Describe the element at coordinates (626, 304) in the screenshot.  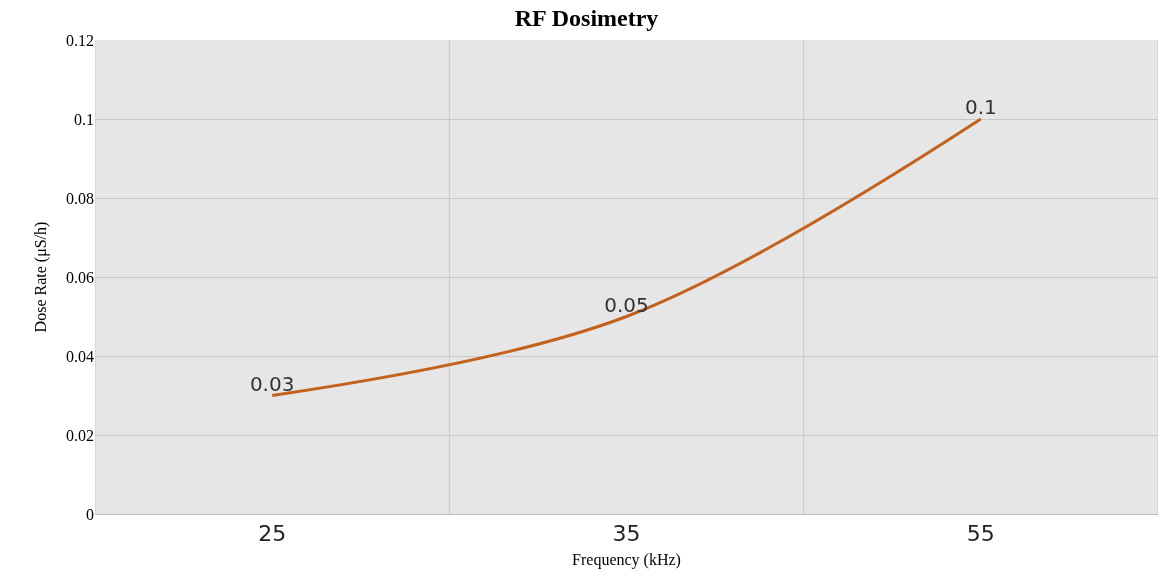
I see `data-label: 0.05` at that location.